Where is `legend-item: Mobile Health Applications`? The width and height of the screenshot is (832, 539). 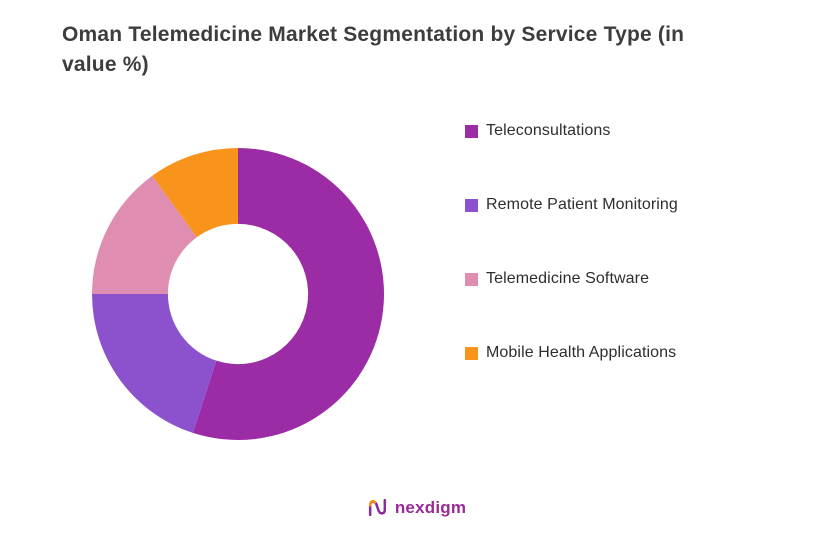
legend-item: Mobile Health Applications is located at coordinates (571, 353).